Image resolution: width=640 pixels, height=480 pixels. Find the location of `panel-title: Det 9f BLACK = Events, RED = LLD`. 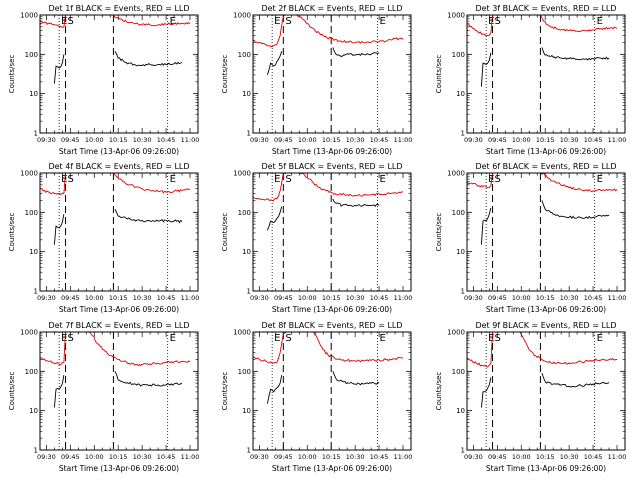

panel-title: Det 9f BLACK = Events, RED = LLD is located at coordinates (545, 325).